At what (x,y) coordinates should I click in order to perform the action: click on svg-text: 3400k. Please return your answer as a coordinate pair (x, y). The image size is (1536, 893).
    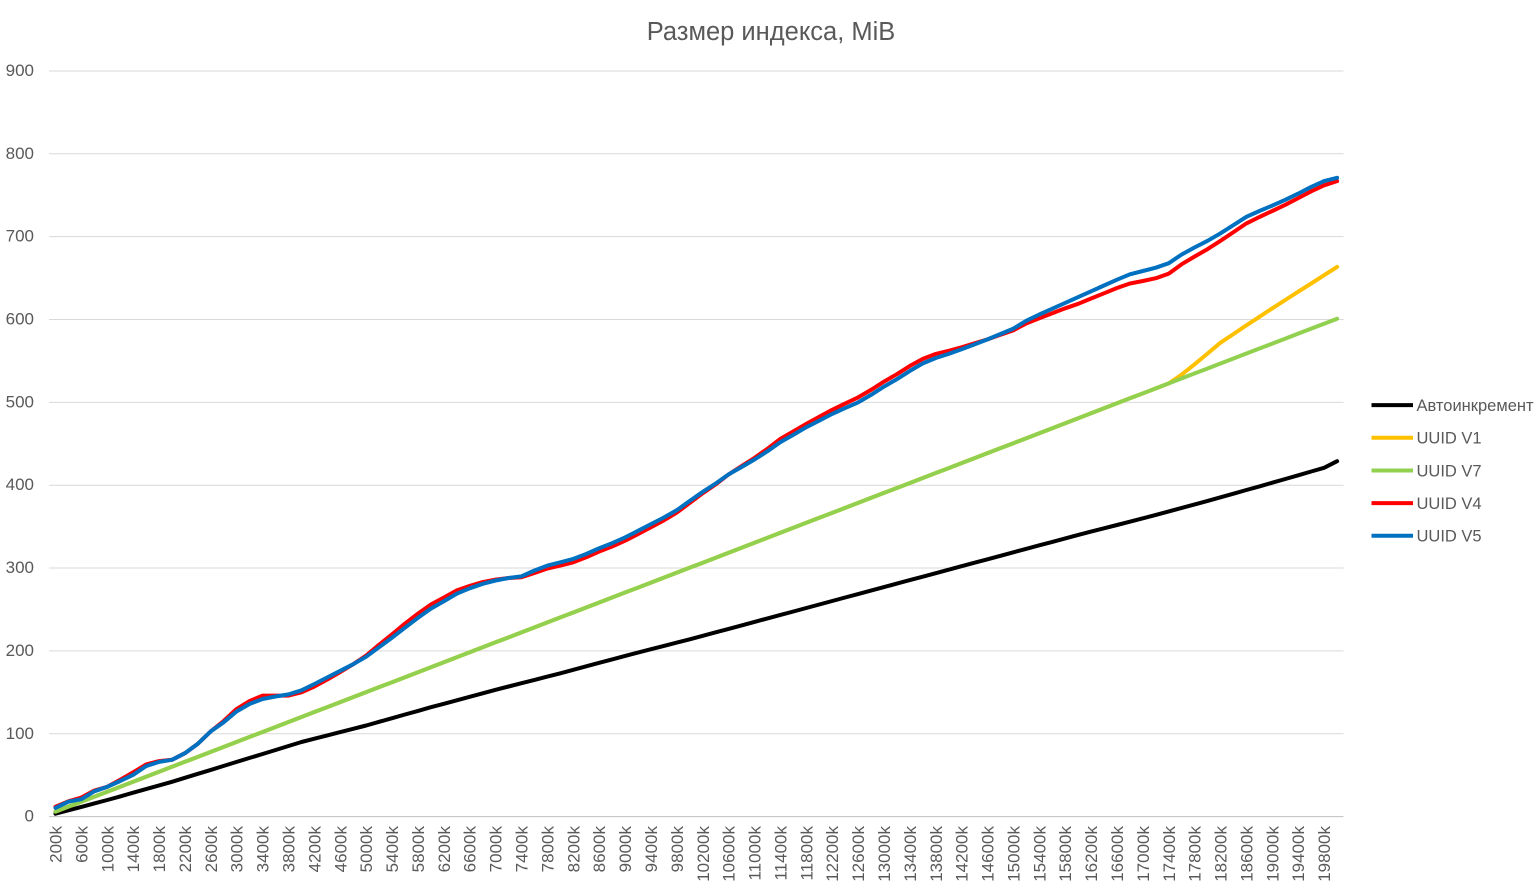
    Looking at the image, I should click on (263, 849).